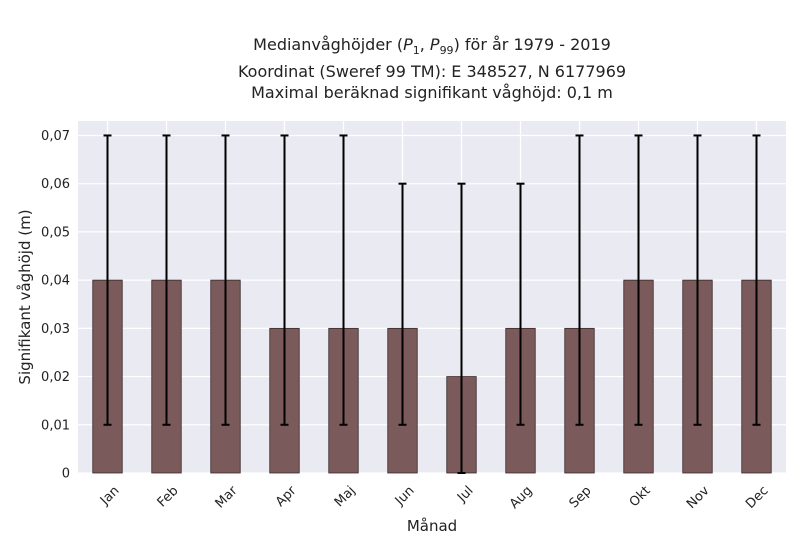 This screenshot has width=800, height=550. What do you see at coordinates (408, 44) in the screenshot?
I see `title-p-low-symbol: P` at bounding box center [408, 44].